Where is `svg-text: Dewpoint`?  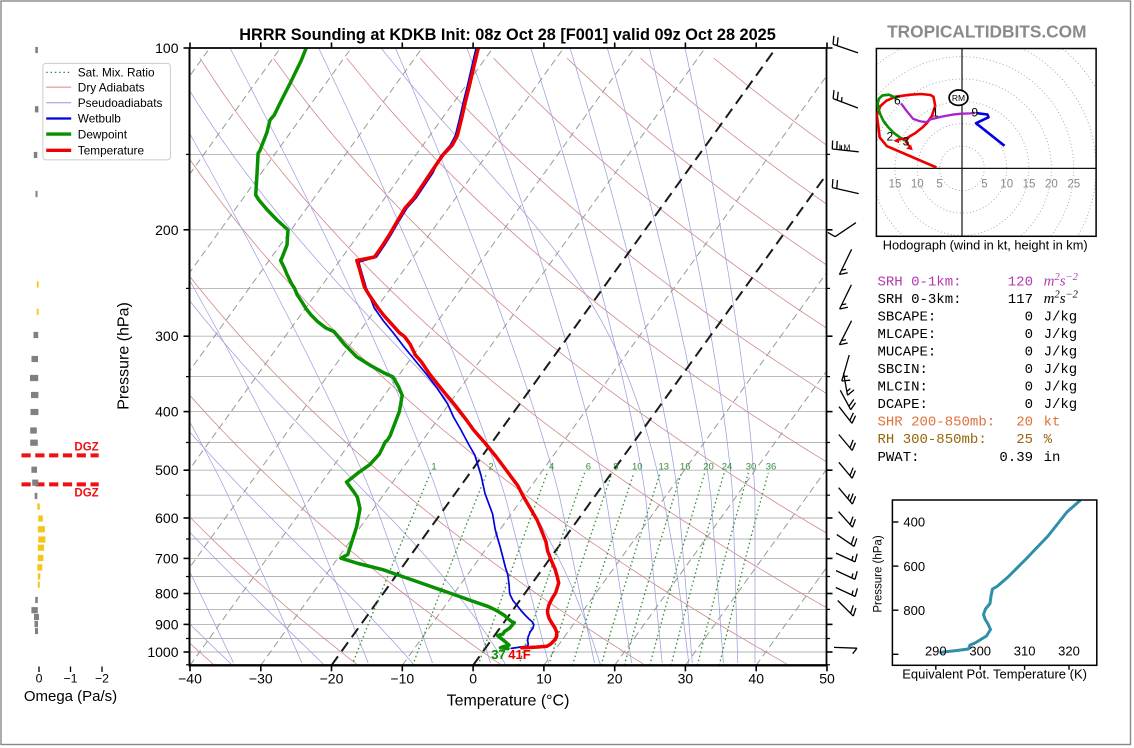 svg-text: Dewpoint is located at coordinates (103, 134).